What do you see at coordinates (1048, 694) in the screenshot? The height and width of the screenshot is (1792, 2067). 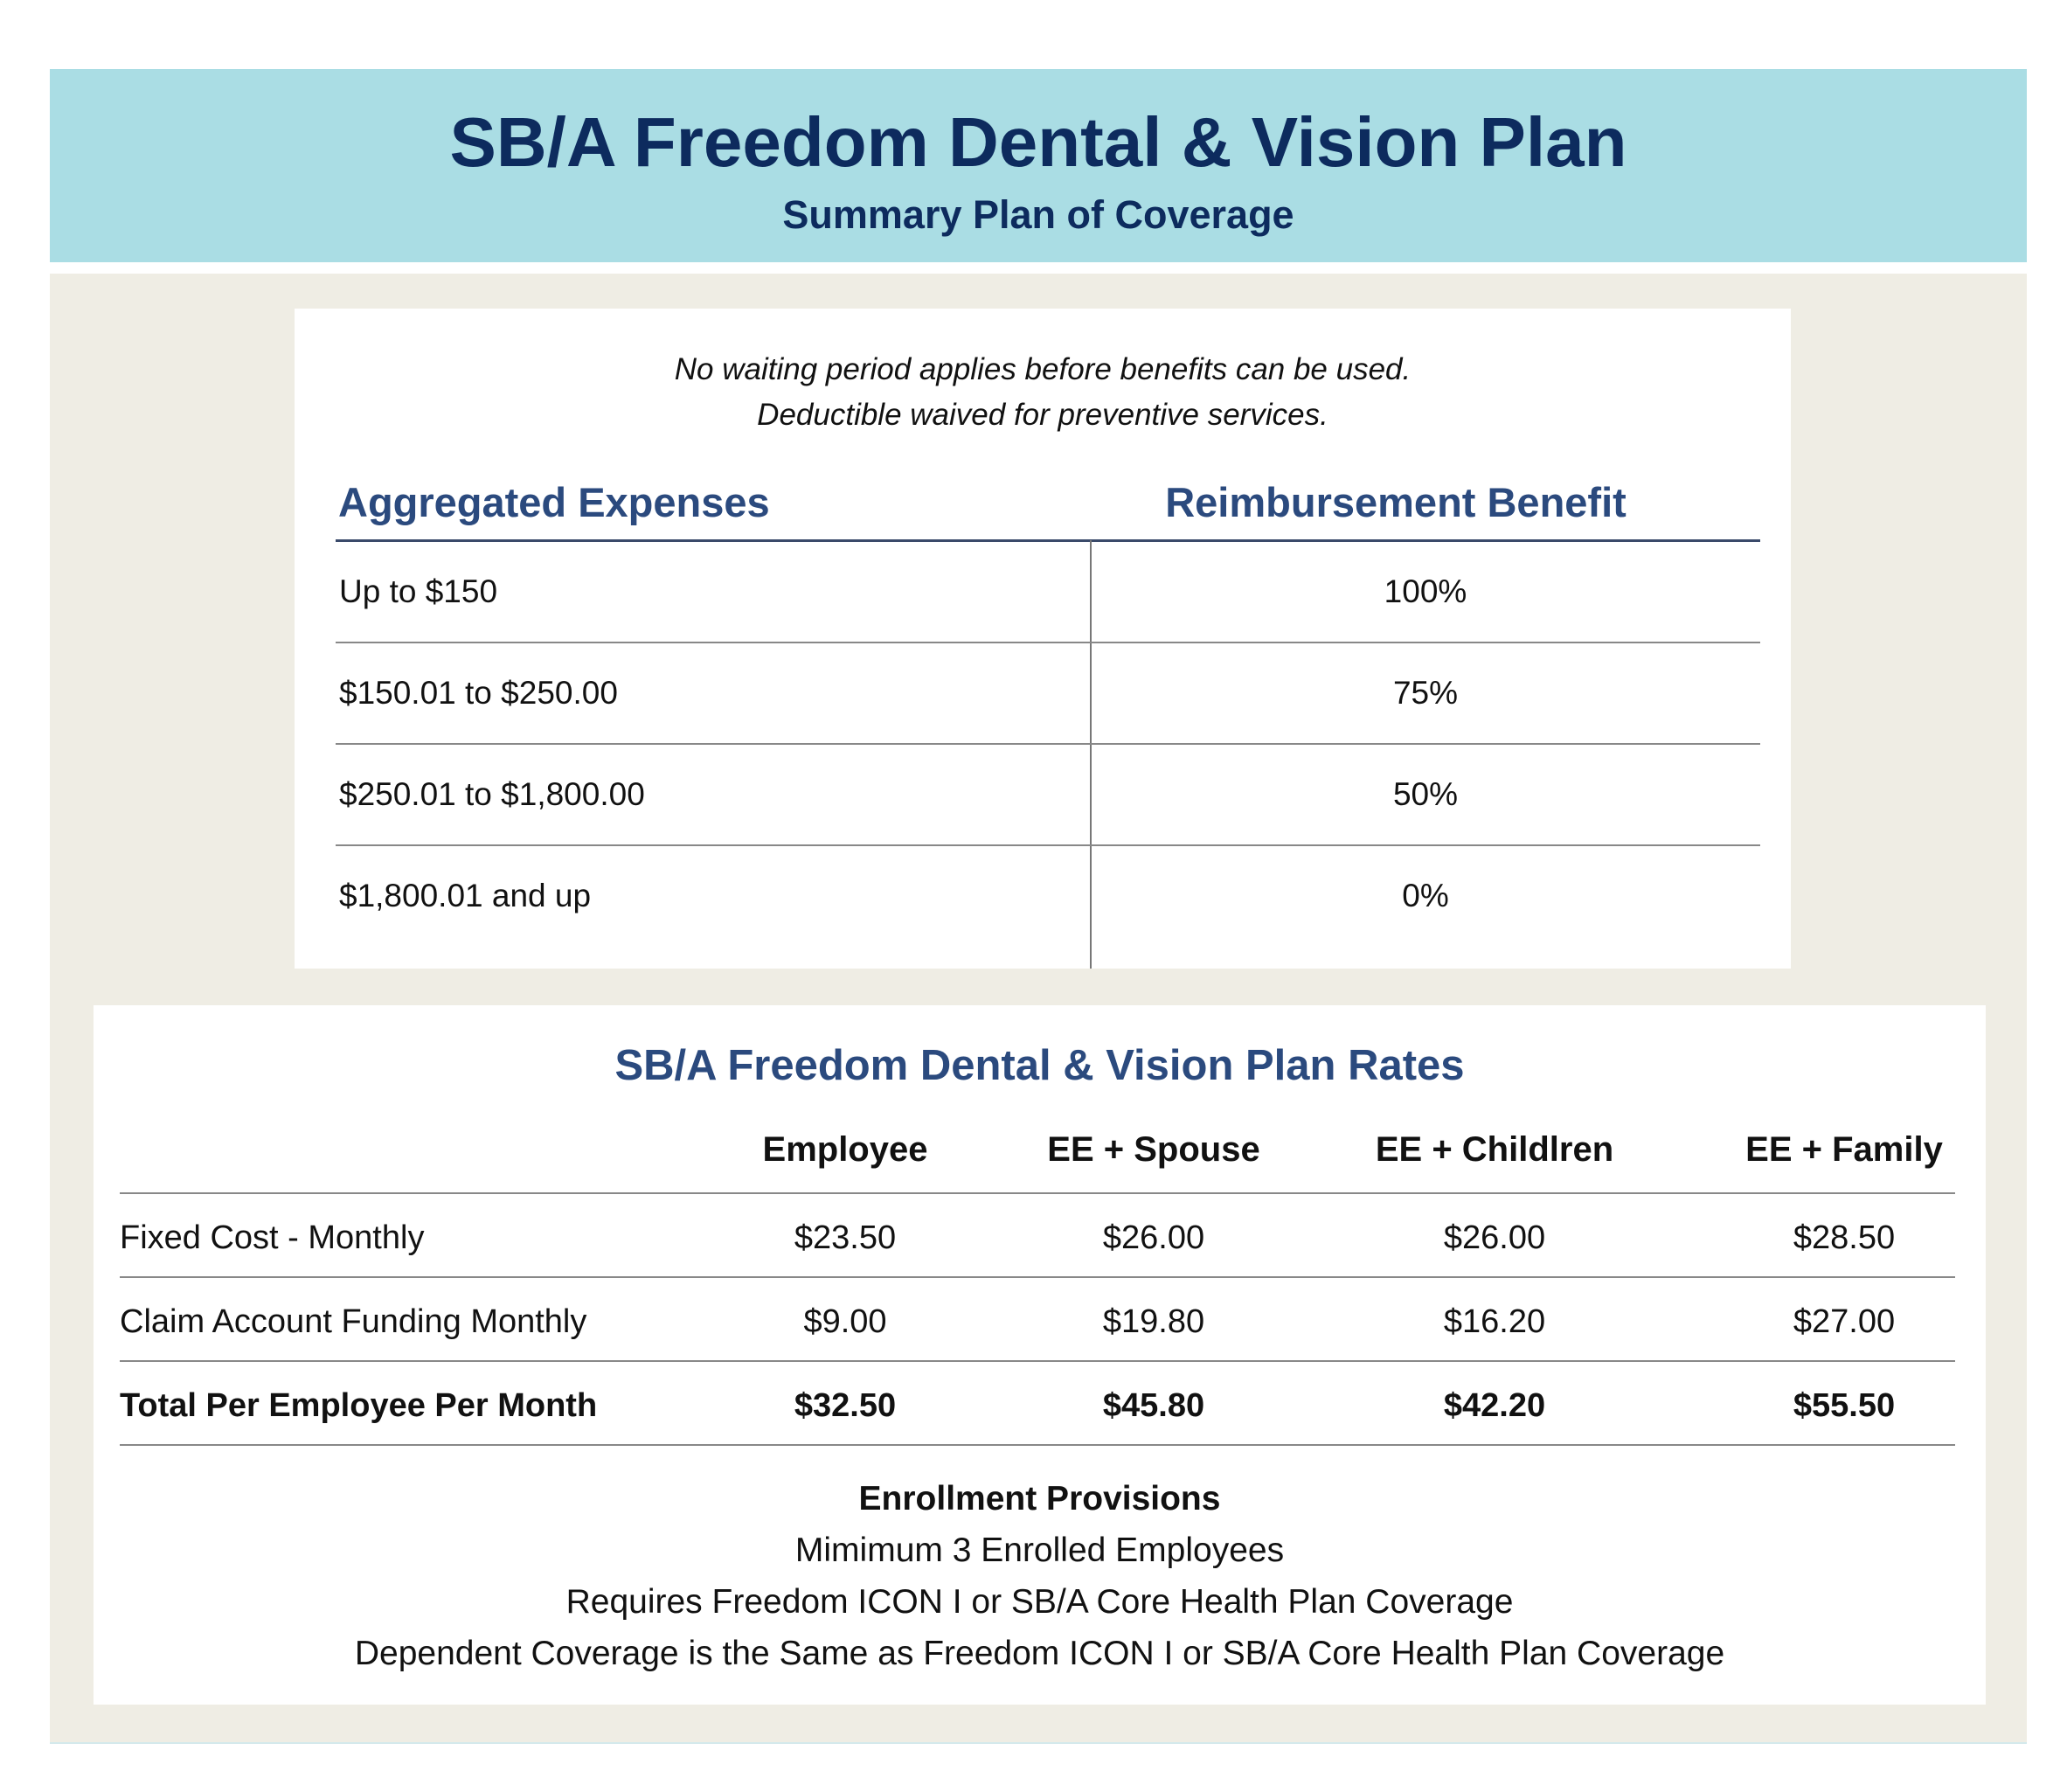 I see `table-row: $150.01 to $250.00 75%` at bounding box center [1048, 694].